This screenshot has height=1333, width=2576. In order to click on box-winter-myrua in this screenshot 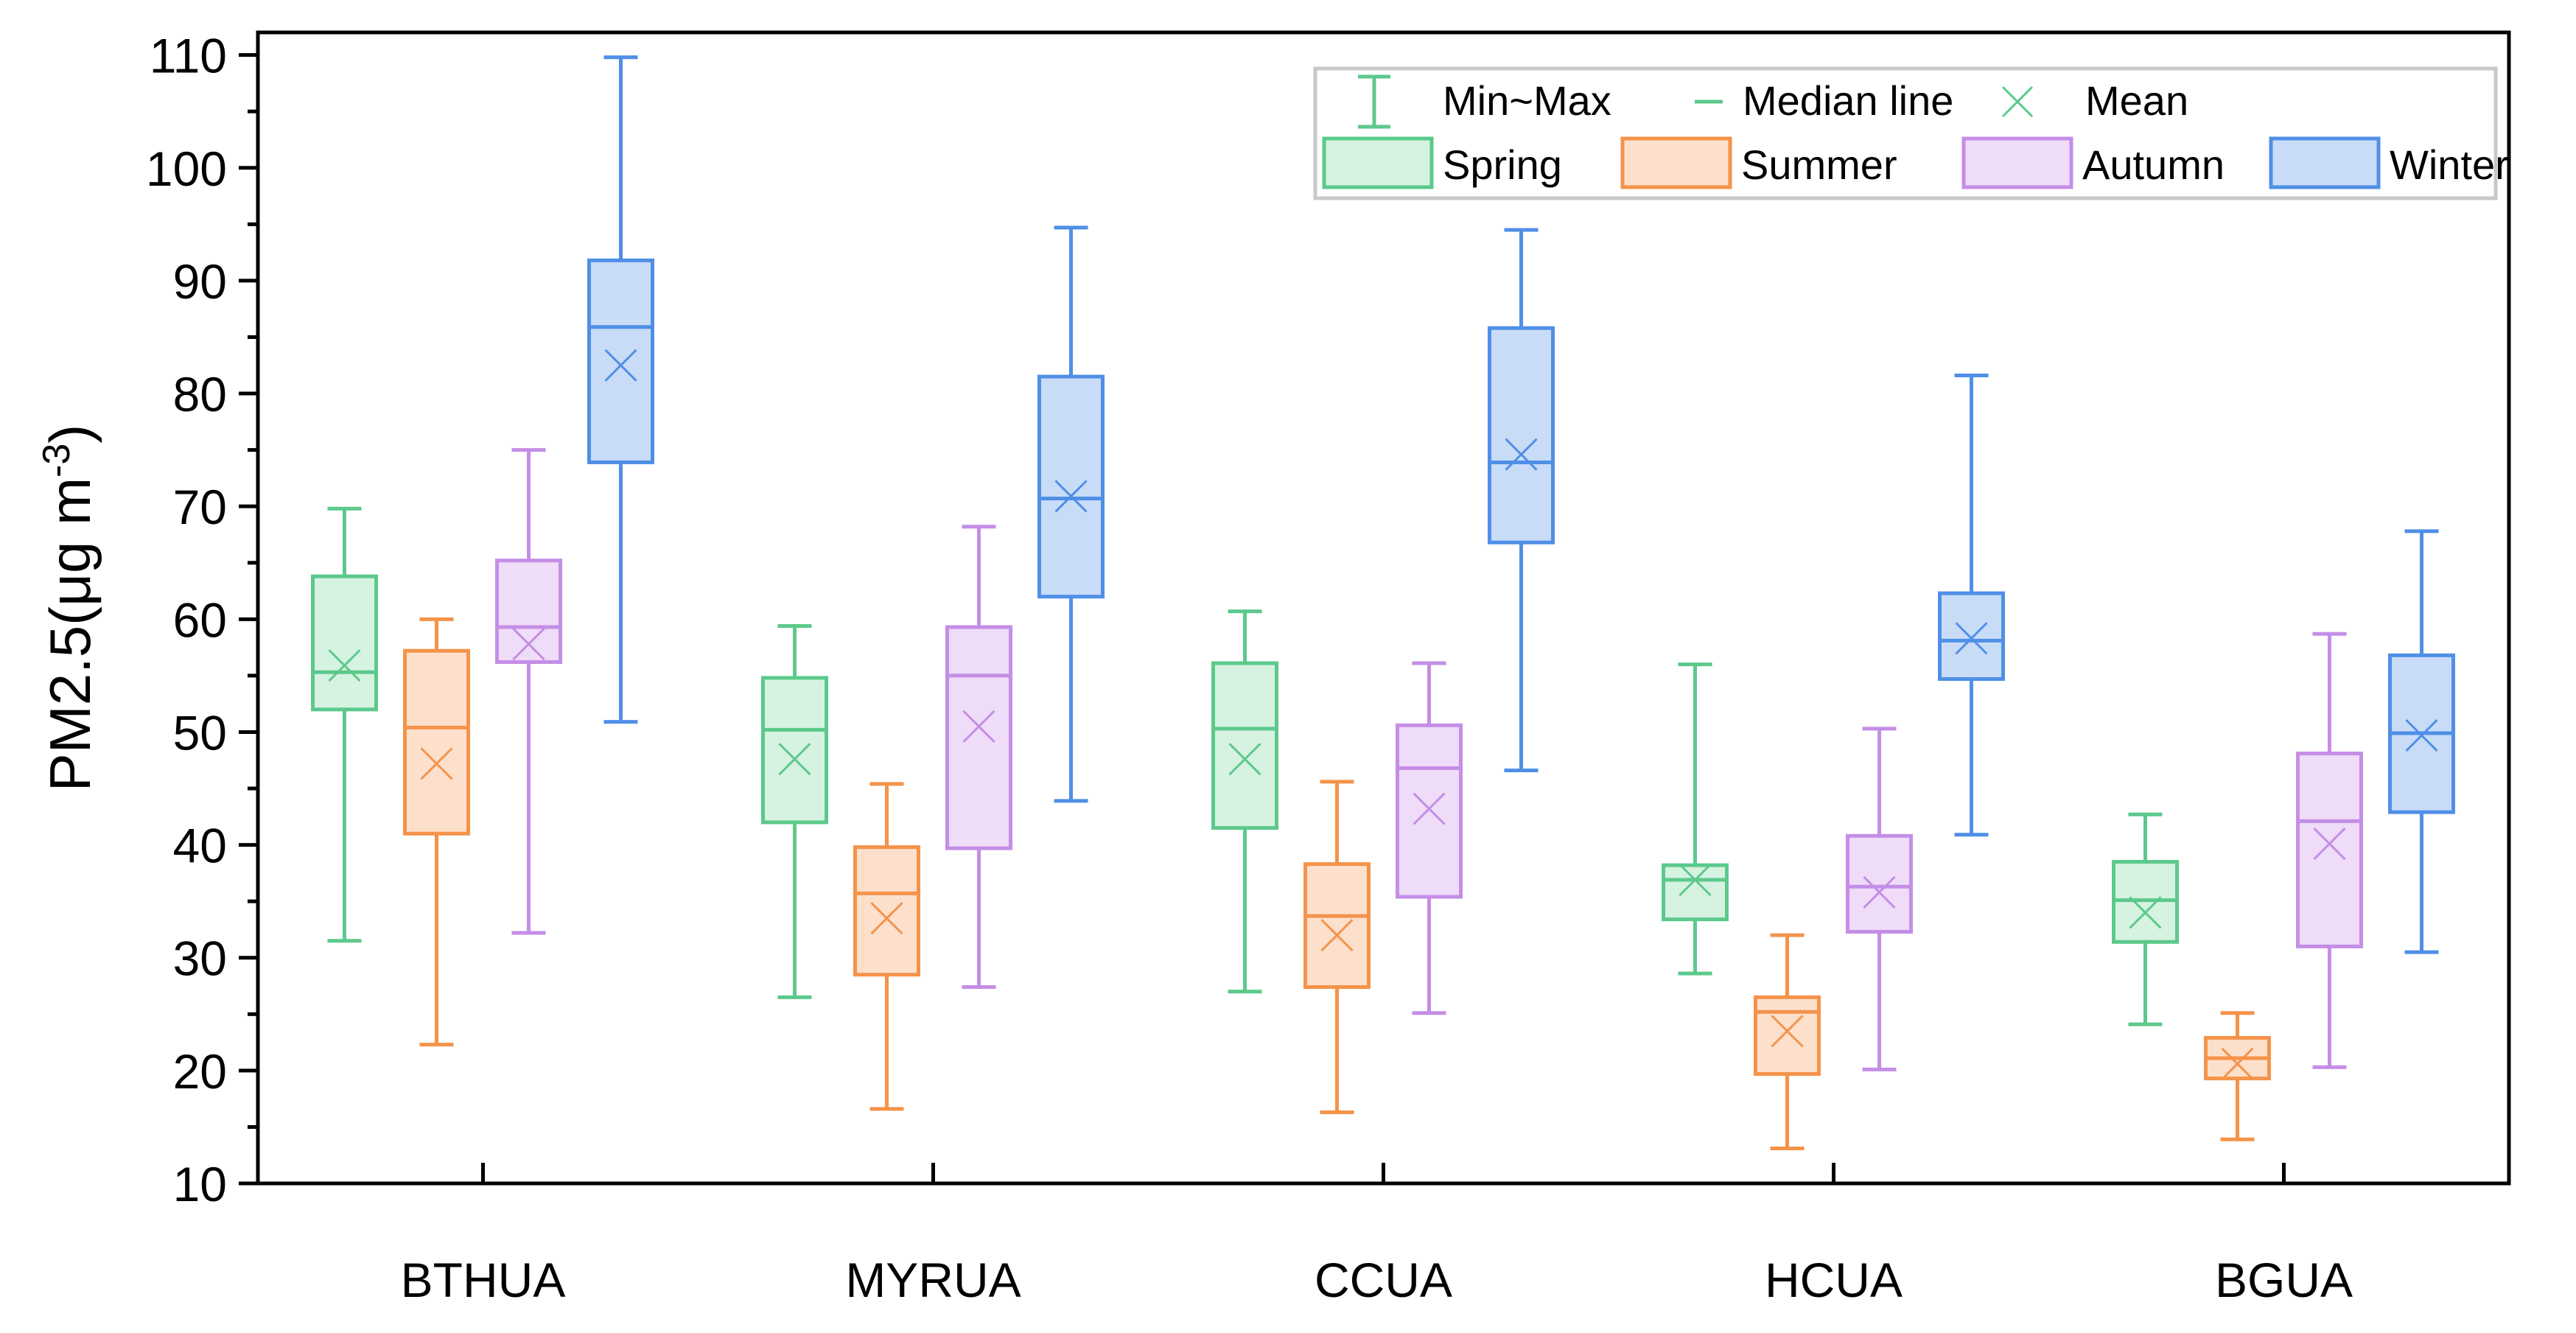, I will do `click(1071, 514)`.